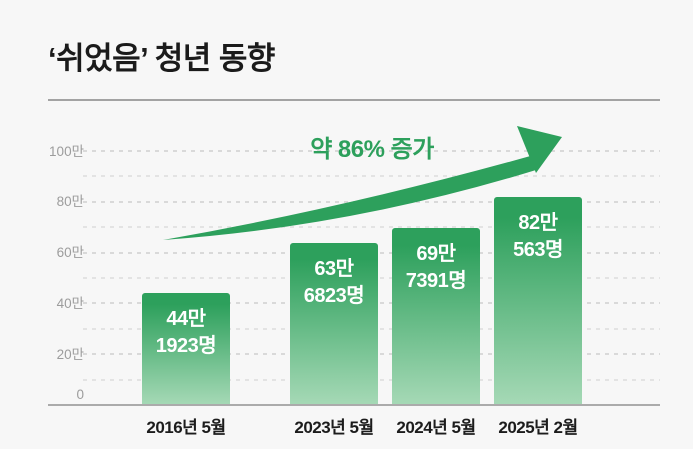 This screenshot has width=693, height=449. I want to click on bar-value-line: 7391명, so click(436, 280).